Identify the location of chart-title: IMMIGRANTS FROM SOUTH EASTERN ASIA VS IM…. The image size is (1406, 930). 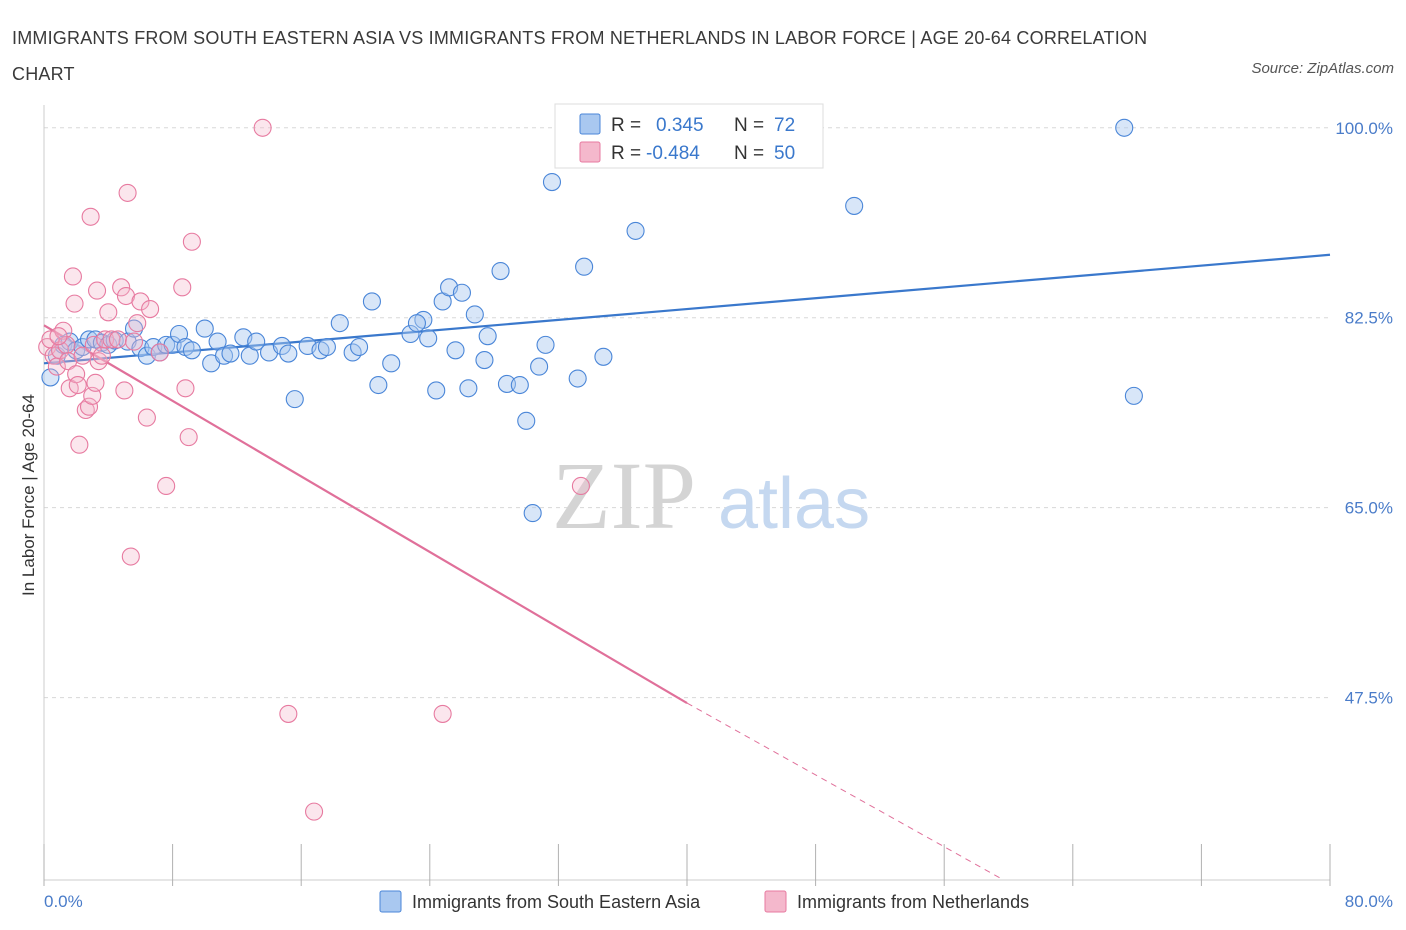
(580, 56).